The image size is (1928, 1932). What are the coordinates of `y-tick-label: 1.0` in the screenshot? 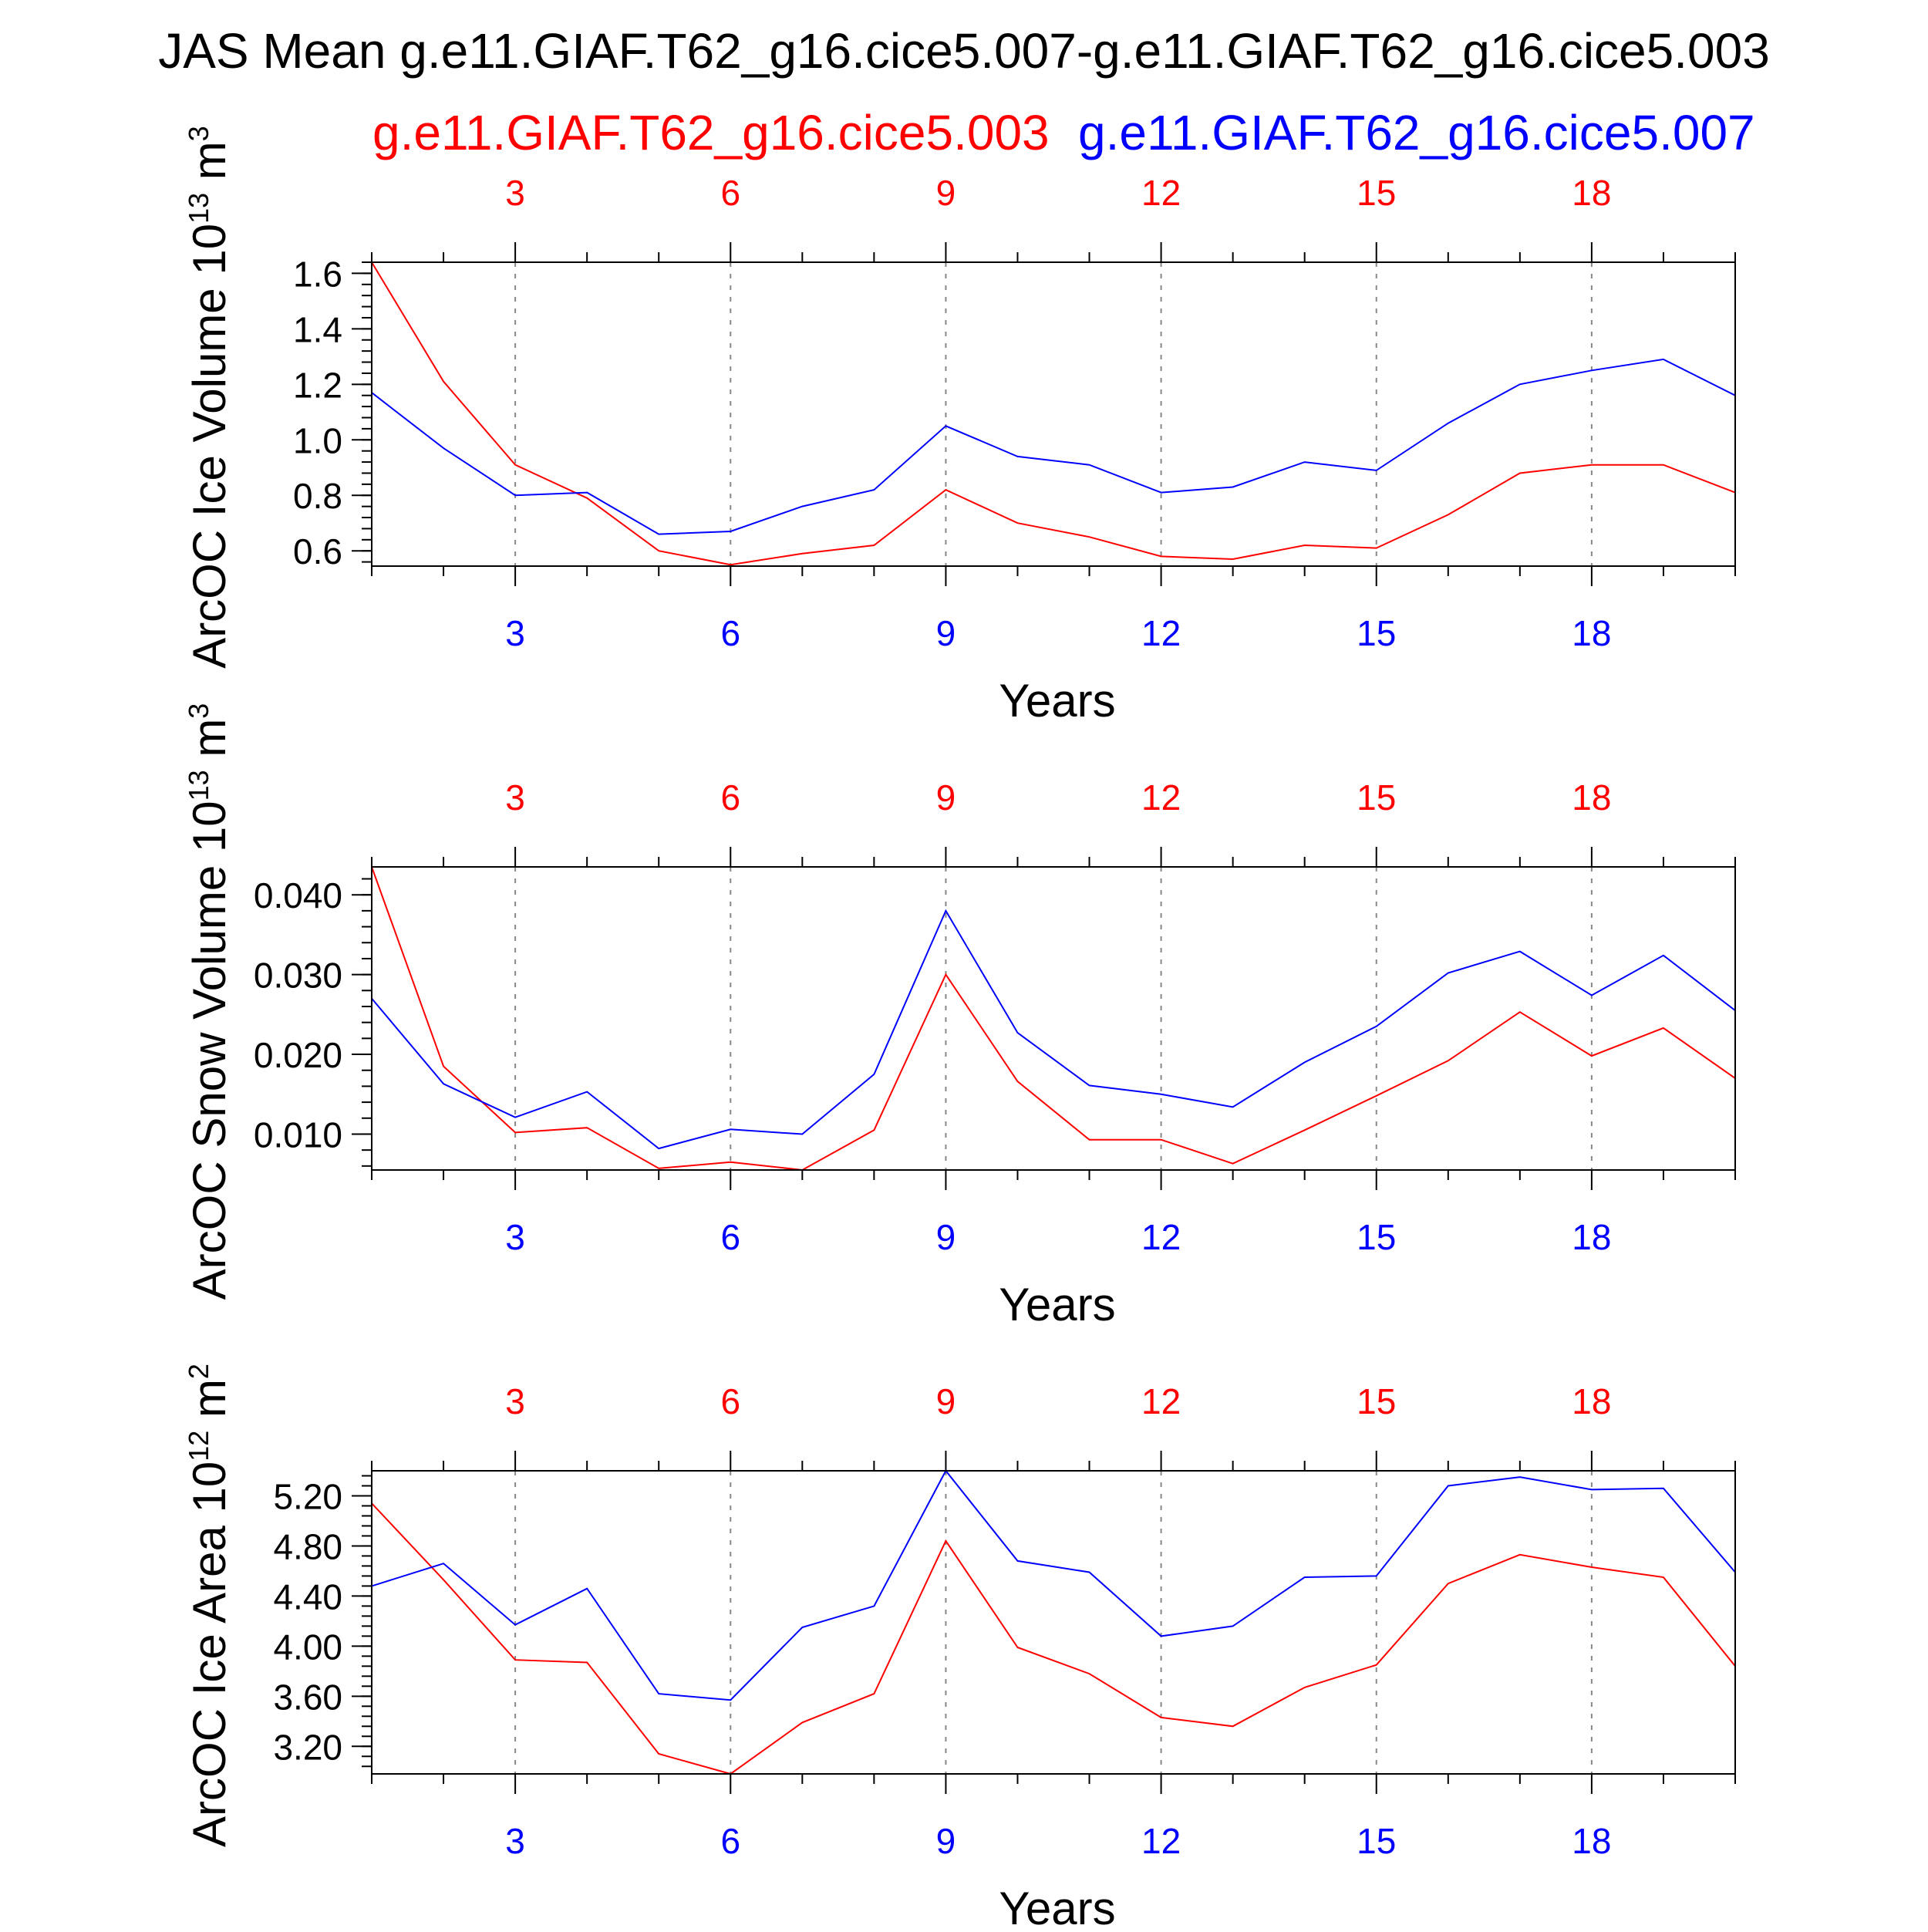 It's located at (317, 440).